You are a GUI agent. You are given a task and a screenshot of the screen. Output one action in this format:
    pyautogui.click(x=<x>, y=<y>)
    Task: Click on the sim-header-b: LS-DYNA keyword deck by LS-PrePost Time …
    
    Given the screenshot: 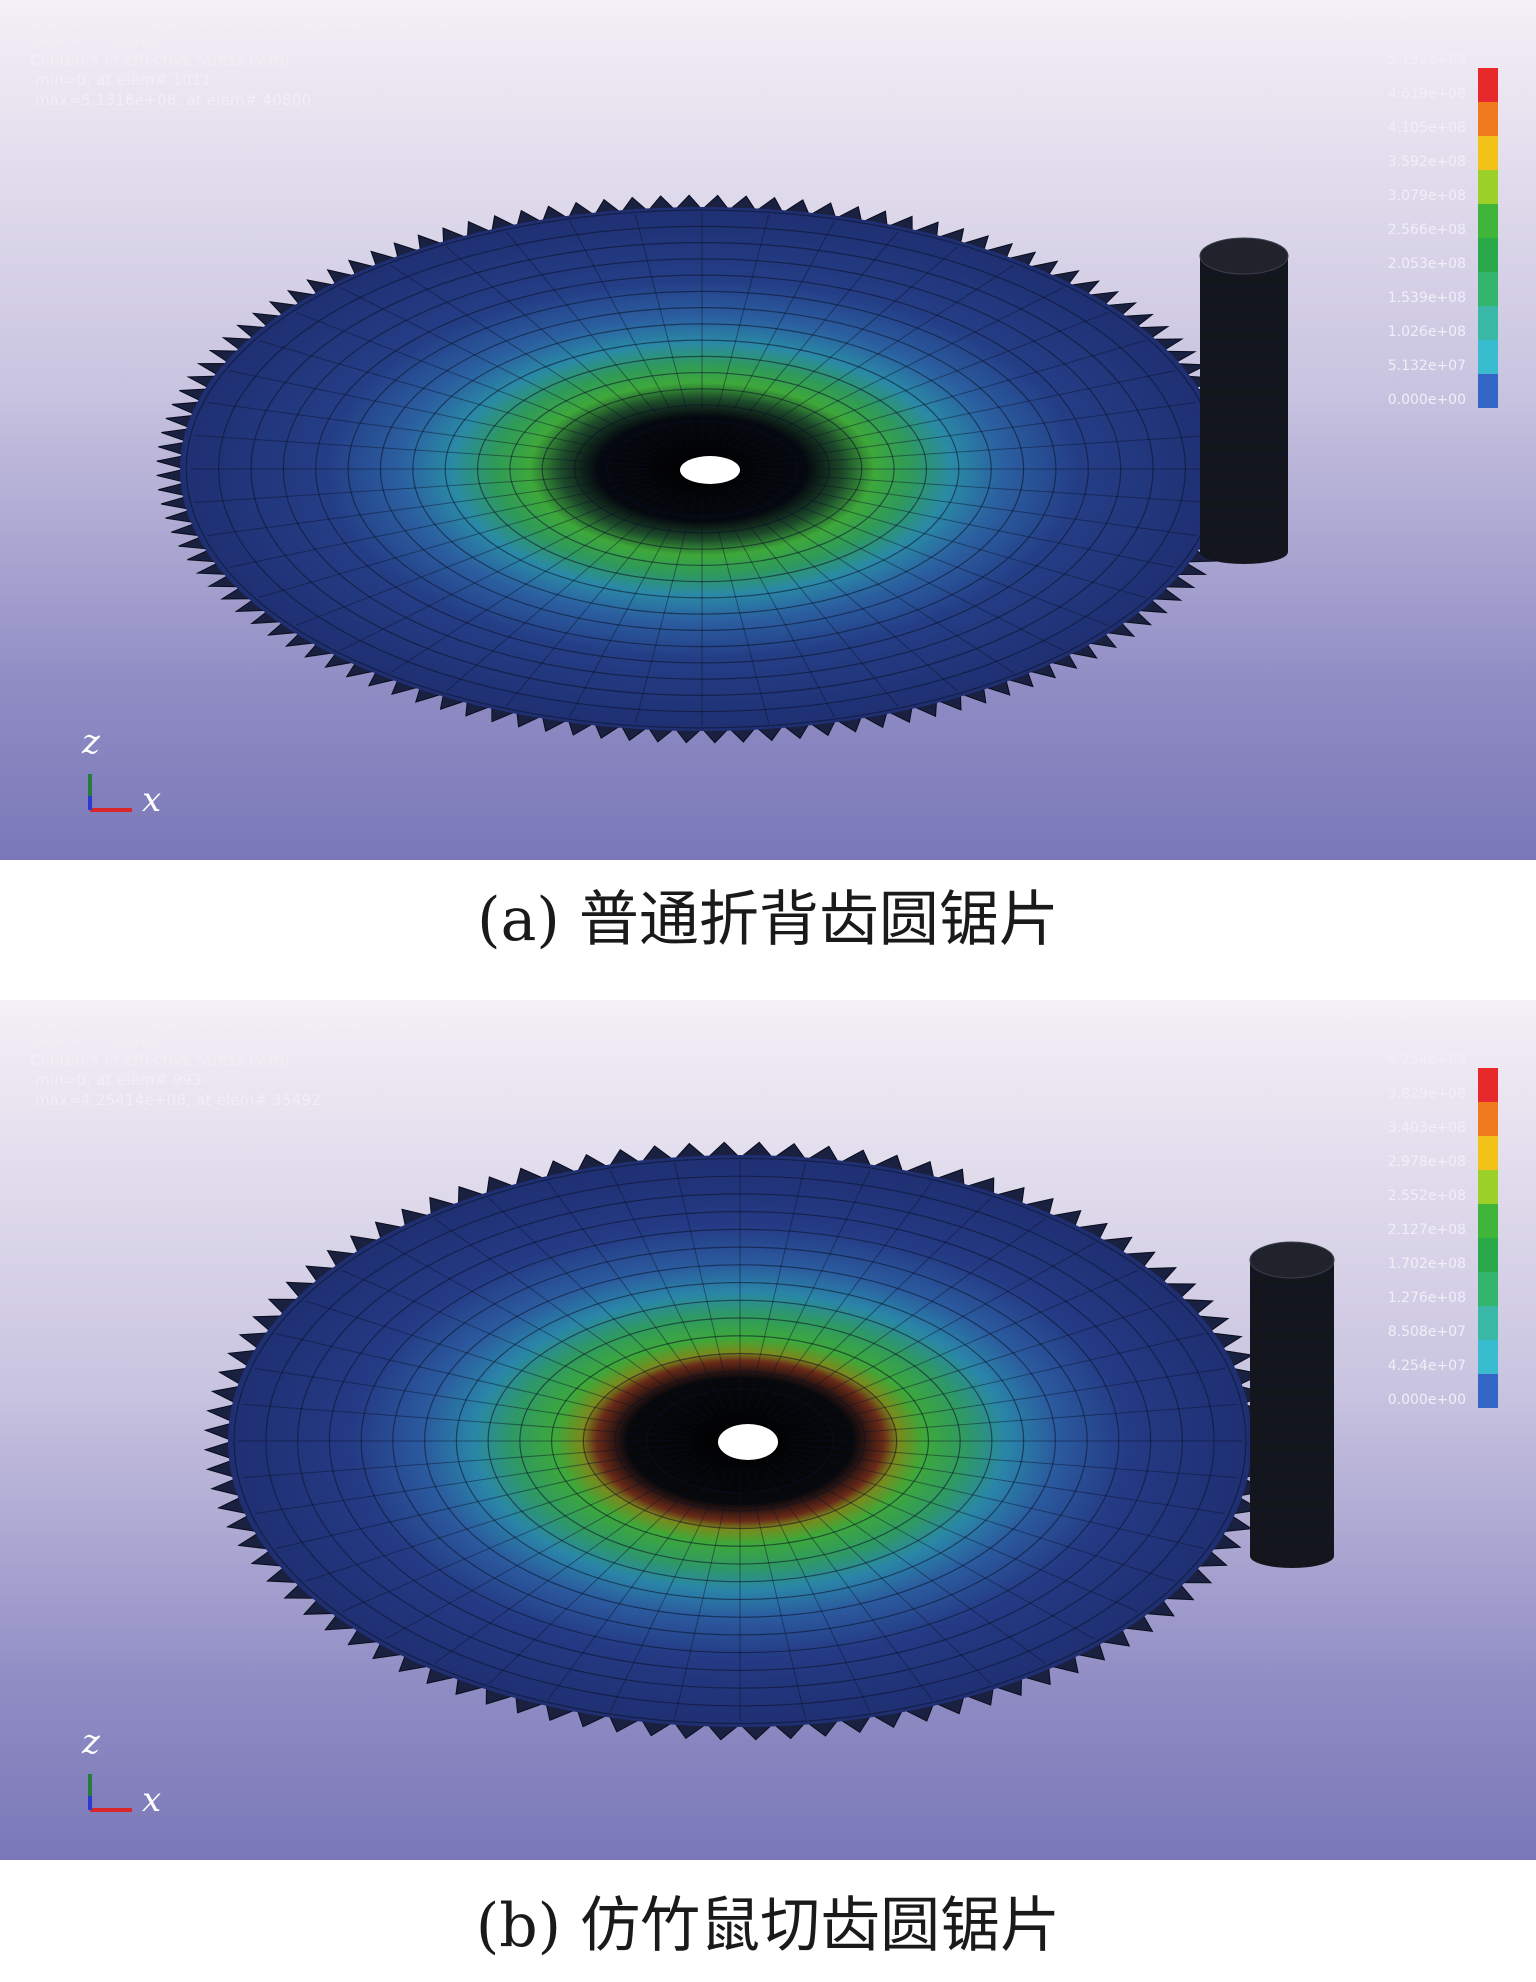 What is the action you would take?
    pyautogui.click(x=246, y=1058)
    